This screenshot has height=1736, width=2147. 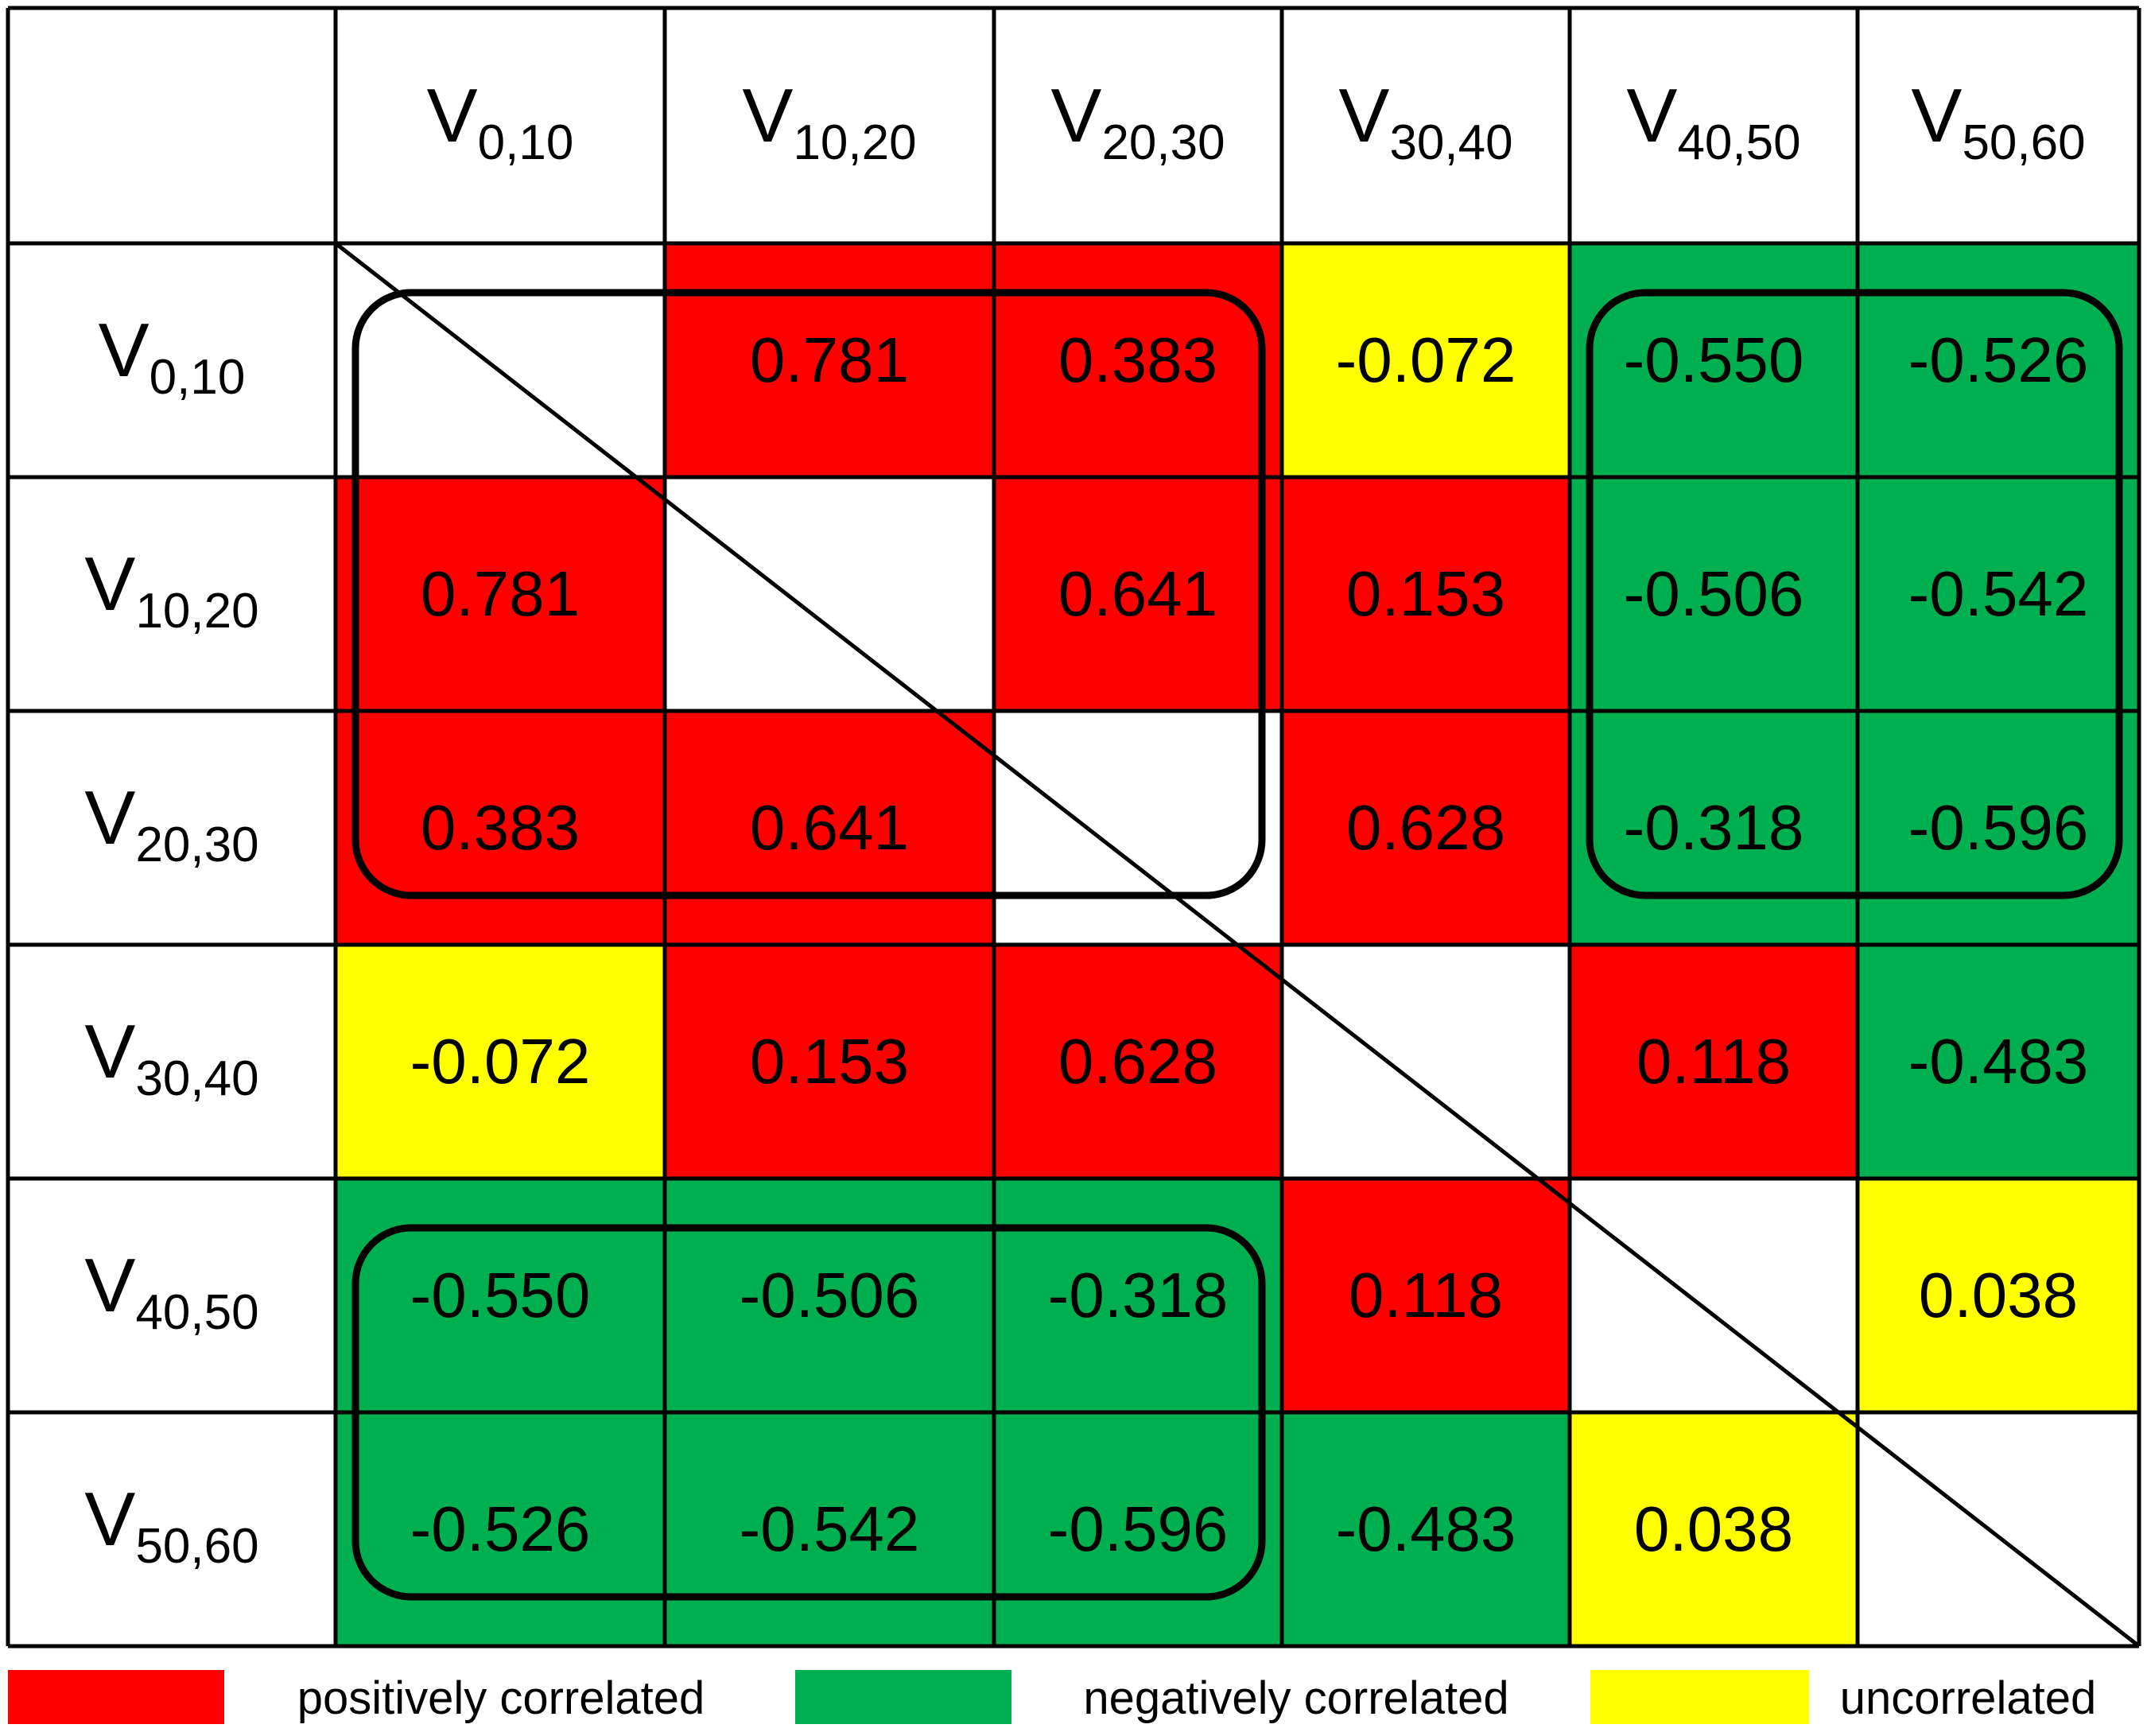 I want to click on heatmap-value-3-2: 0.628, so click(x=1138, y=1061).